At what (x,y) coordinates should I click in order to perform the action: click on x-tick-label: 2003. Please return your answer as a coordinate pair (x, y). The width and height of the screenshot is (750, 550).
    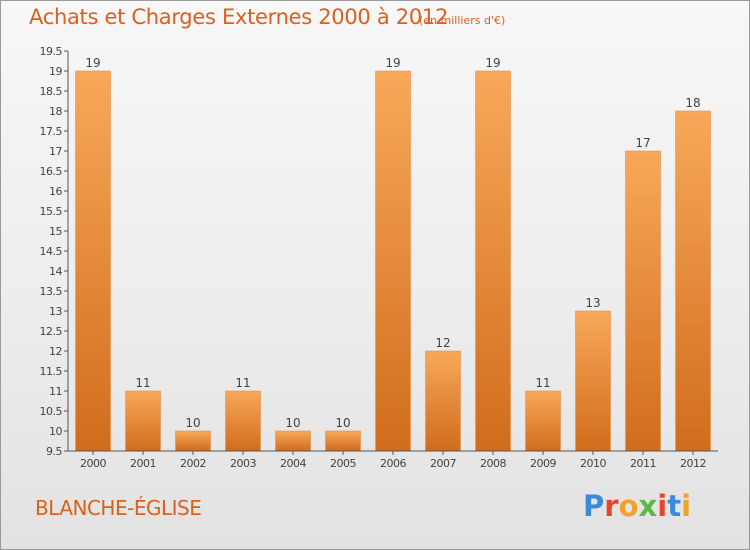
    Looking at the image, I should click on (243, 463).